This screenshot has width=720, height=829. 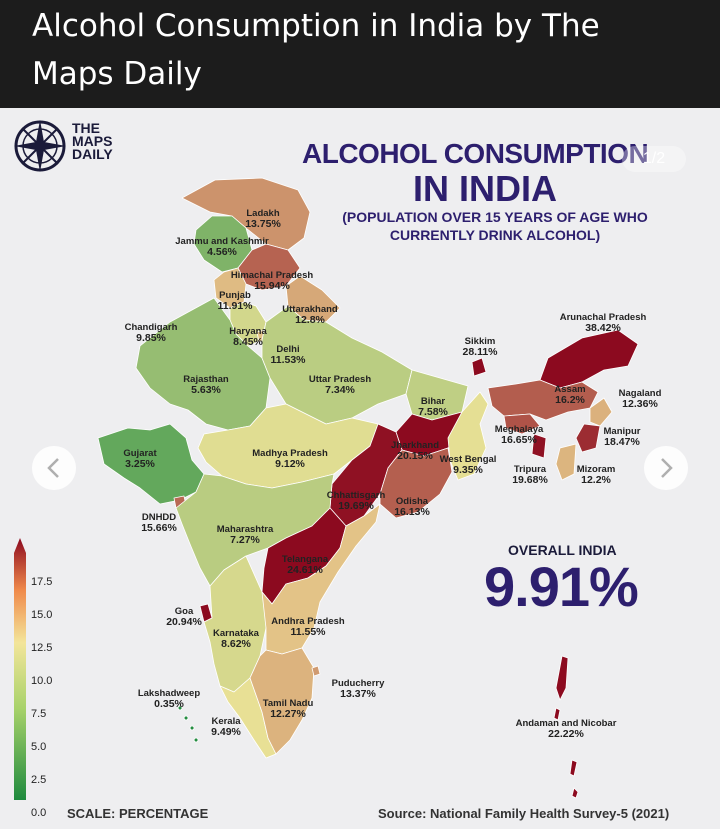 What do you see at coordinates (305, 559) in the screenshot?
I see `region-name: Telangana` at bounding box center [305, 559].